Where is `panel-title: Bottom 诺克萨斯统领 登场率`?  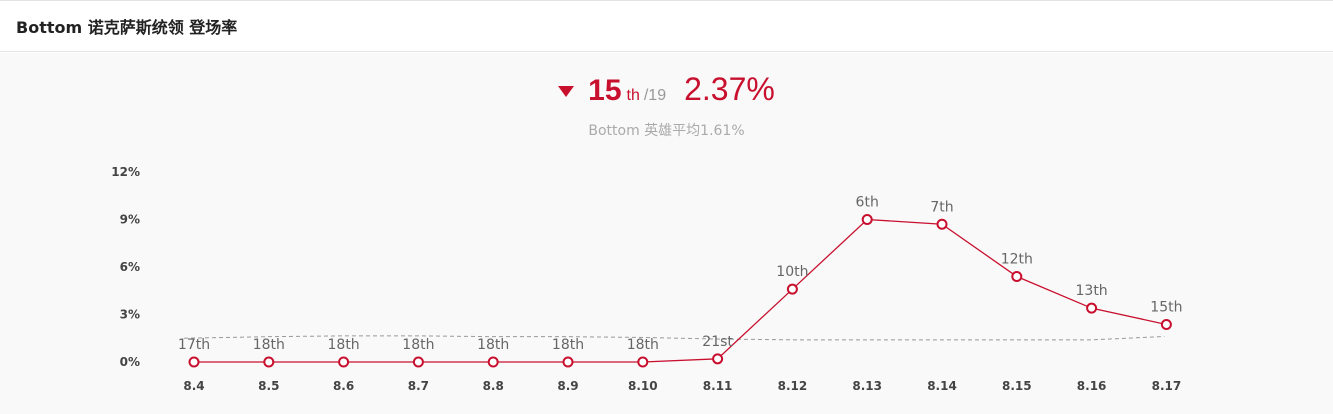 panel-title: Bottom 诺克萨斯统领 登场率 is located at coordinates (127, 27).